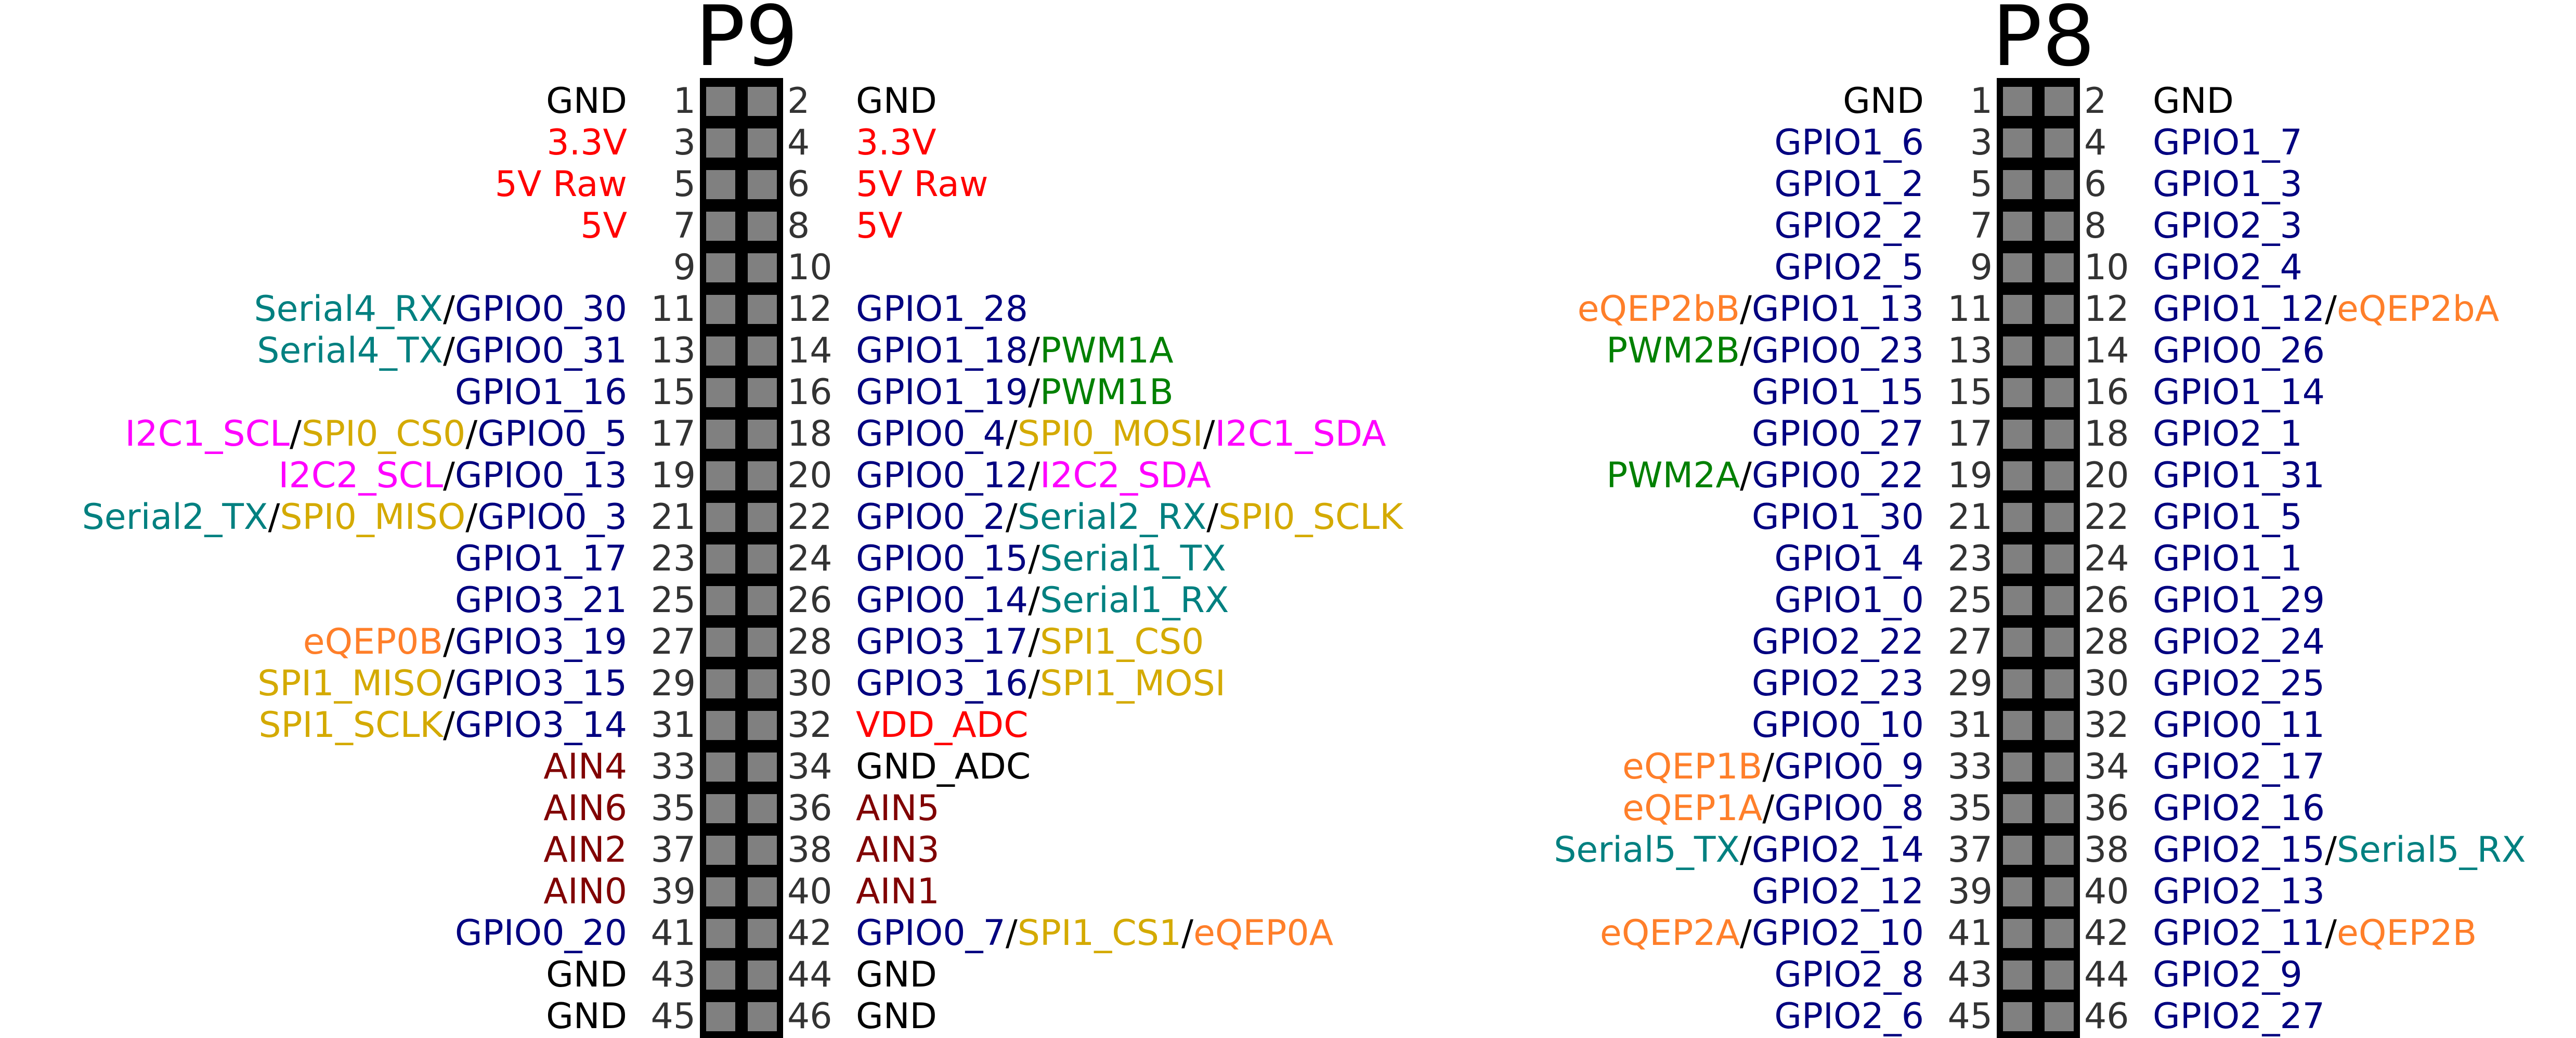  Describe the element at coordinates (1849, 1016) in the screenshot. I see `pin-label: GPIO2_6` at that location.